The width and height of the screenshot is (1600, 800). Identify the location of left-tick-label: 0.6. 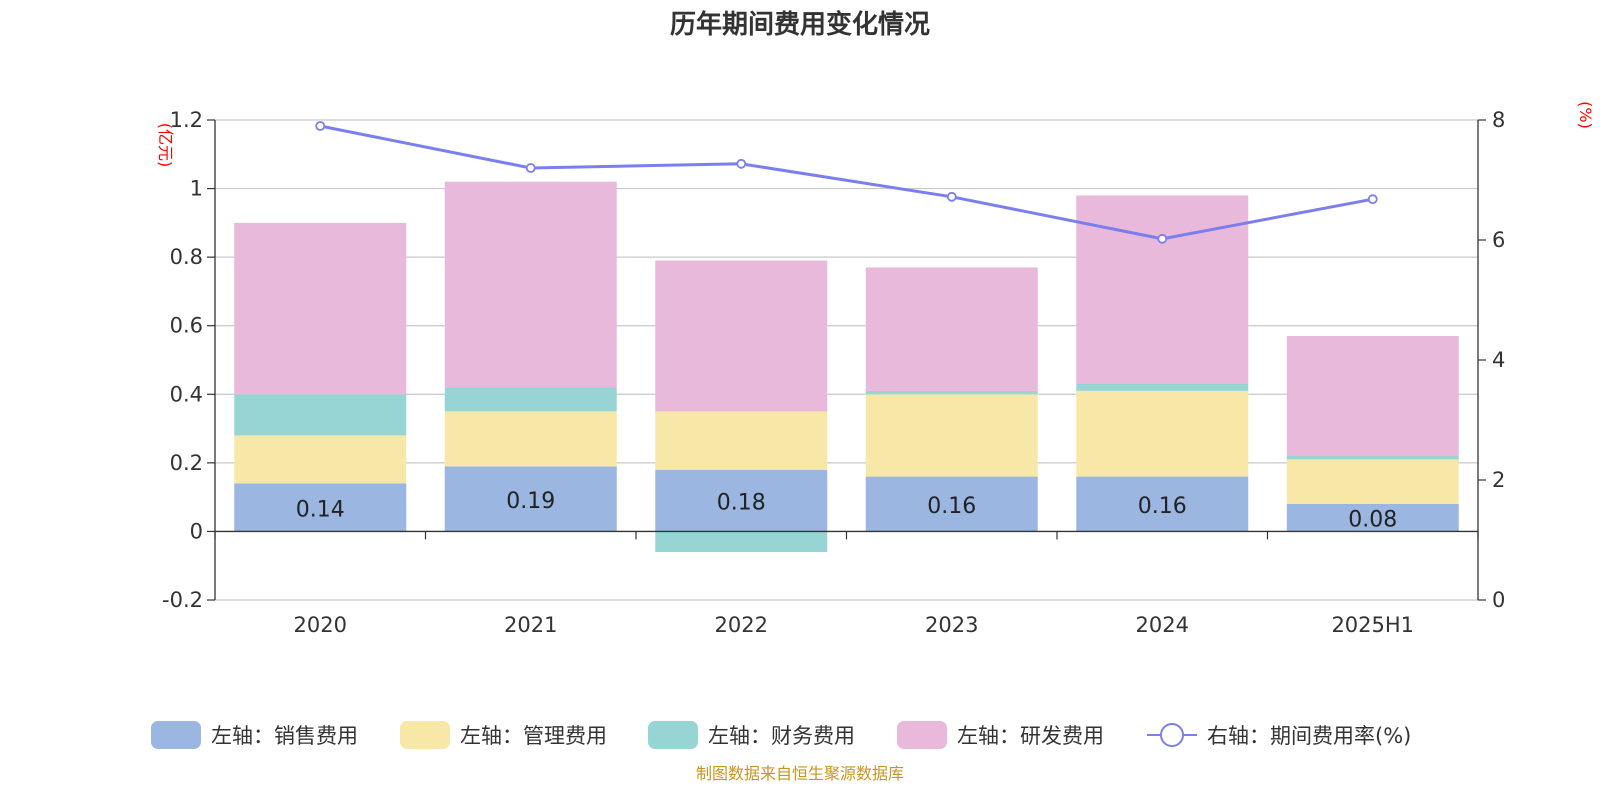
(186, 326).